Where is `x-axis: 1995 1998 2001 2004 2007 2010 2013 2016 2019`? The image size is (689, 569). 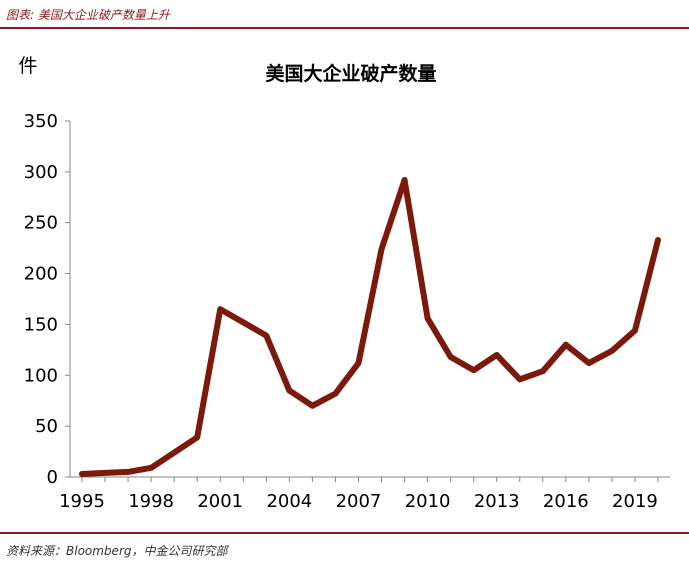 x-axis: 1995 1998 2001 2004 2007 2010 2013 2016 2019 is located at coordinates (364, 494).